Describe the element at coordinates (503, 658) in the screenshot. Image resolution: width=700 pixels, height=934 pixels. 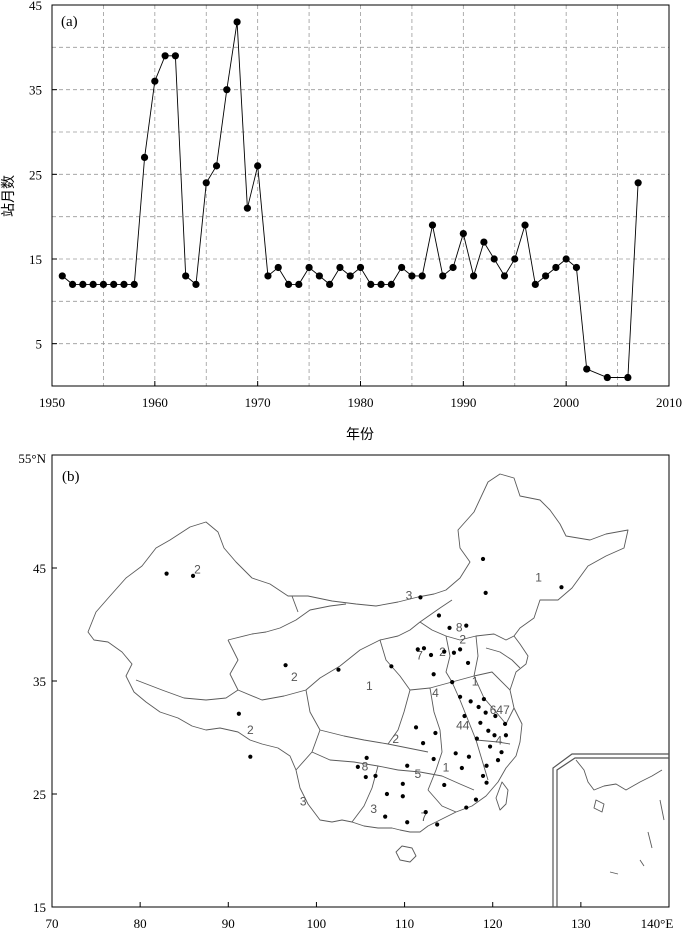
I see `coast-detail` at that location.